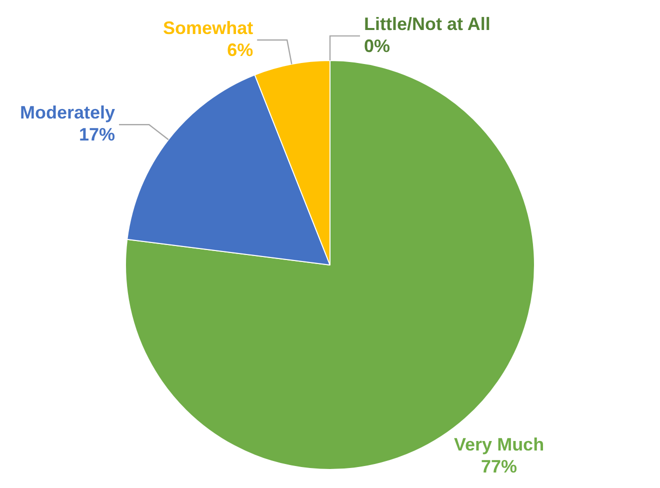  Describe the element at coordinates (240, 50) in the screenshot. I see `data-label: 6%` at that location.